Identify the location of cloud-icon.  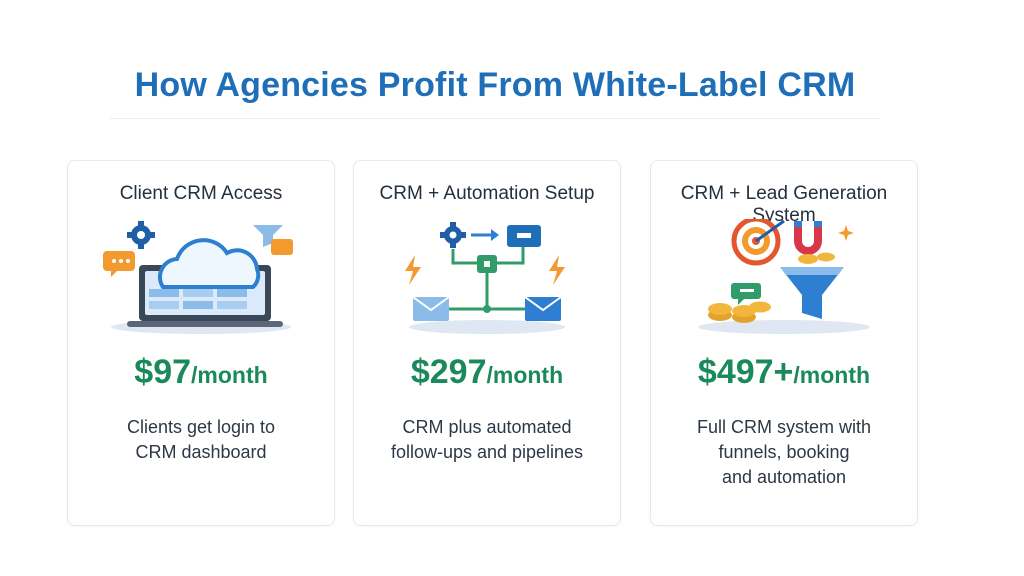
(209, 263).